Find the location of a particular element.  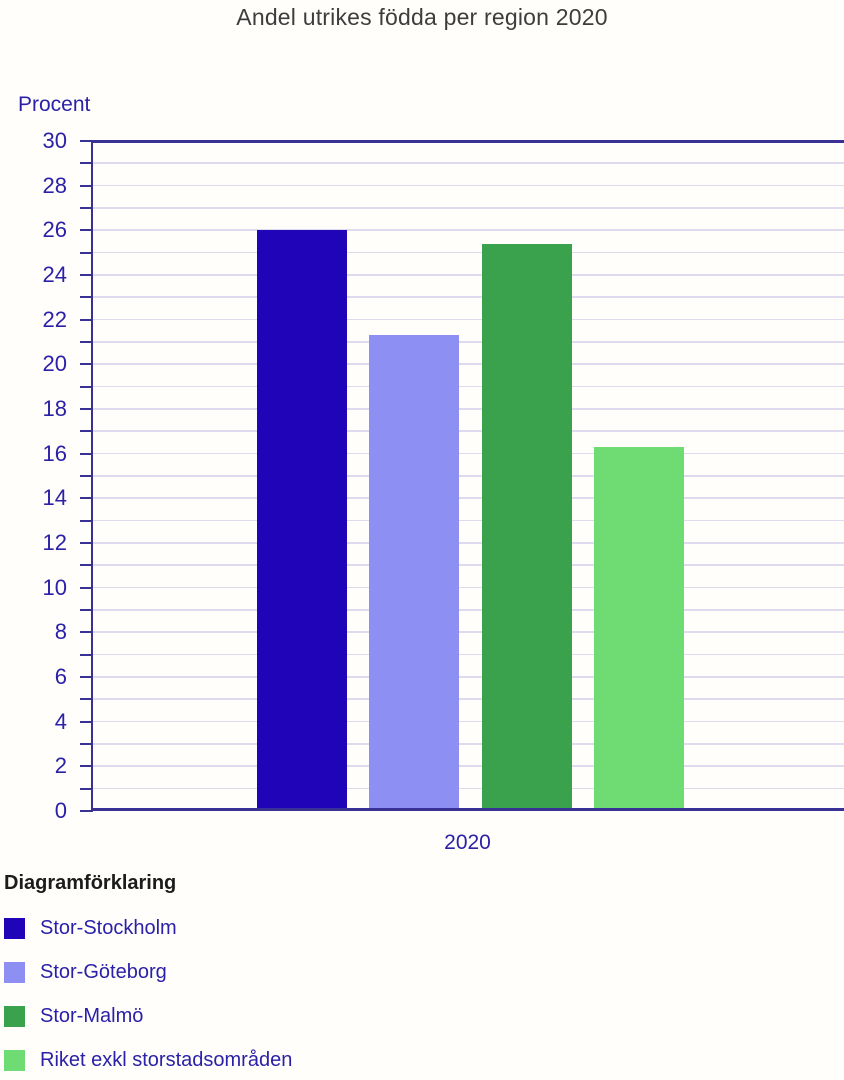

y-tick-label: 28 is located at coordinates (54, 185).